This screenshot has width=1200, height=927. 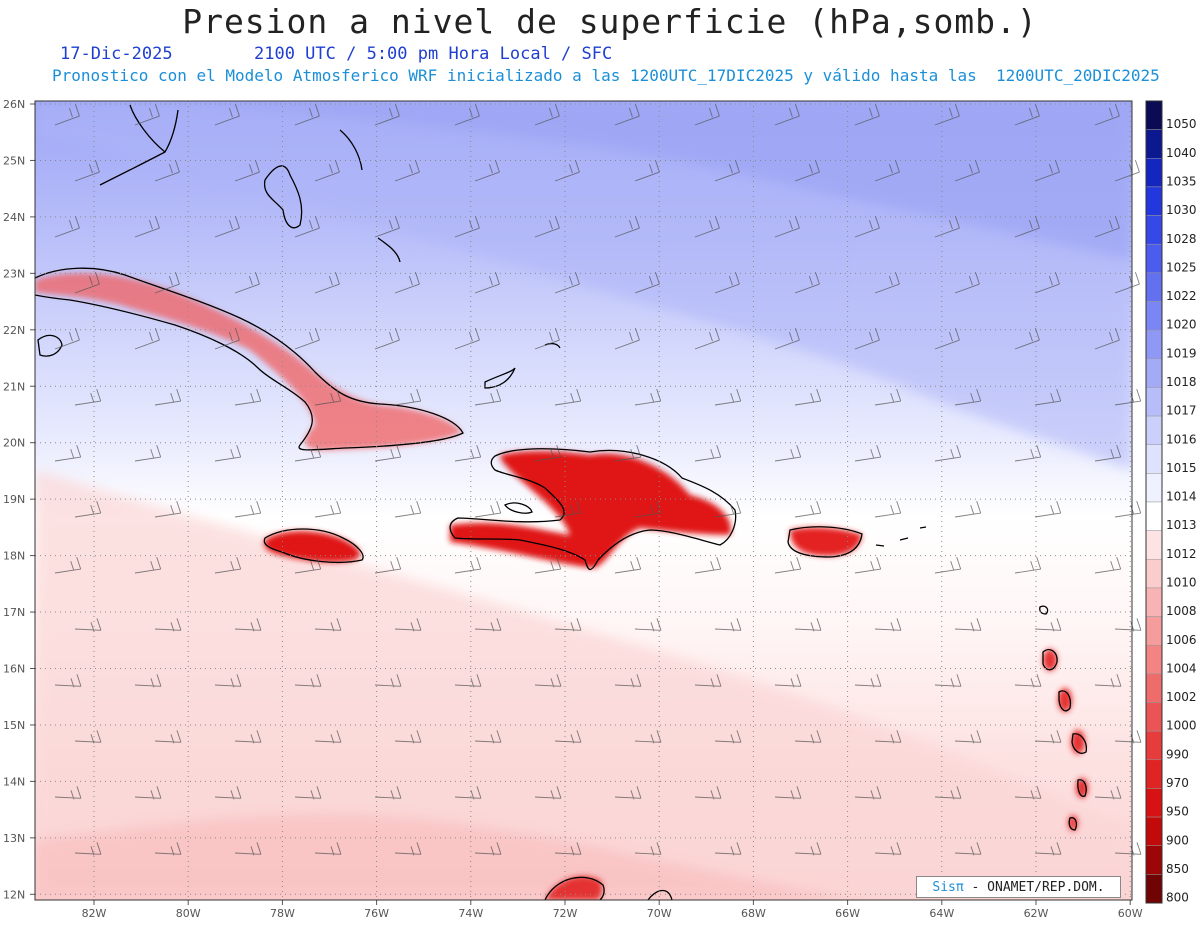 I want to click on st-vincent-coast, so click(x=1072, y=824).